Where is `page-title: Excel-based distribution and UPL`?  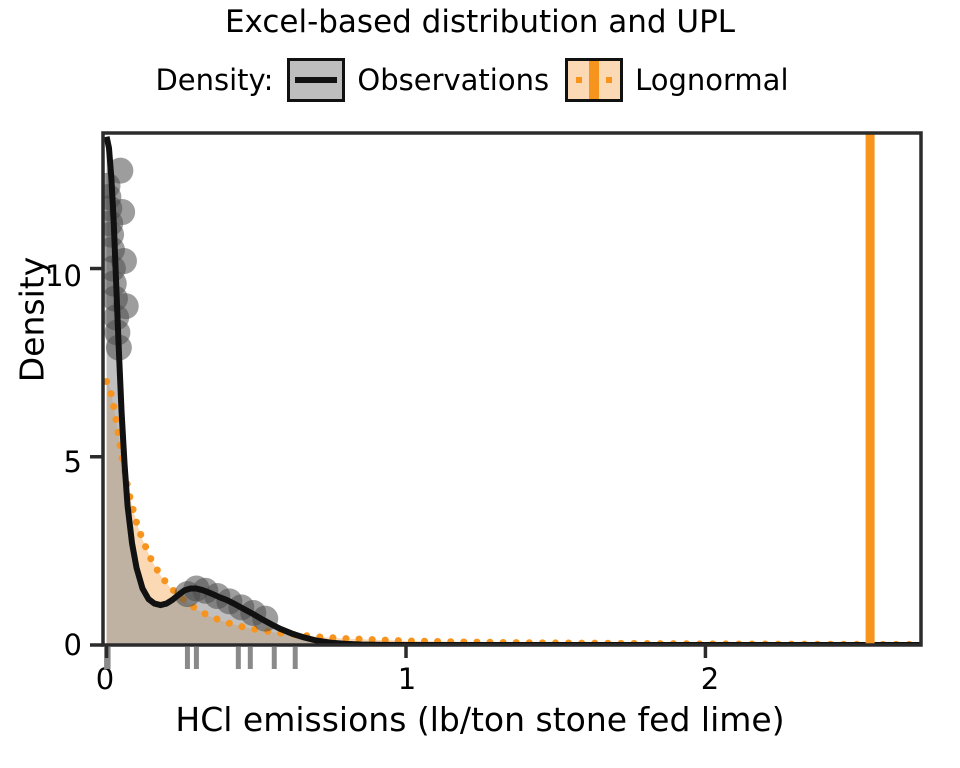
page-title: Excel-based distribution and UPL is located at coordinates (480, 22).